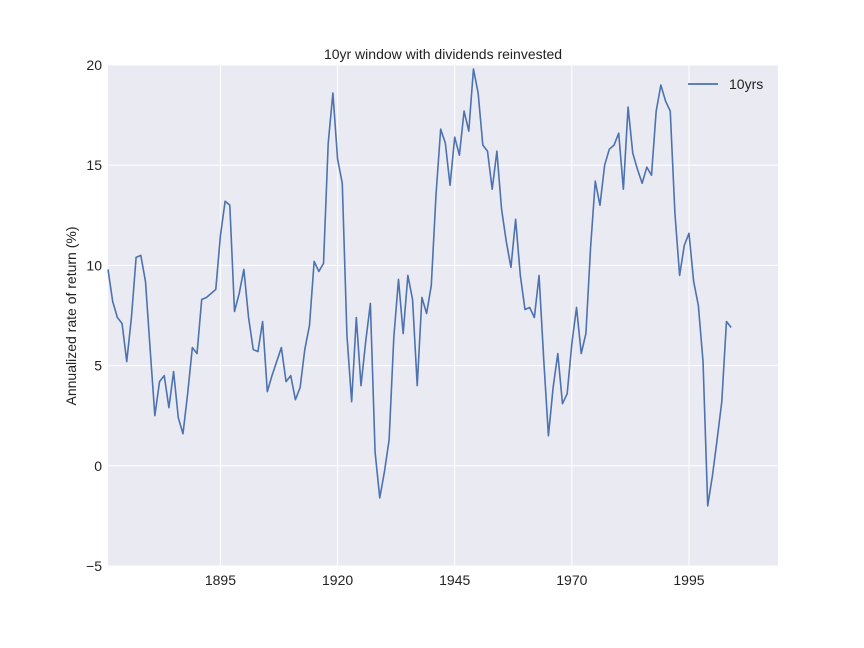  I want to click on y-axis-label: Annualized rate of return (%), so click(71, 316).